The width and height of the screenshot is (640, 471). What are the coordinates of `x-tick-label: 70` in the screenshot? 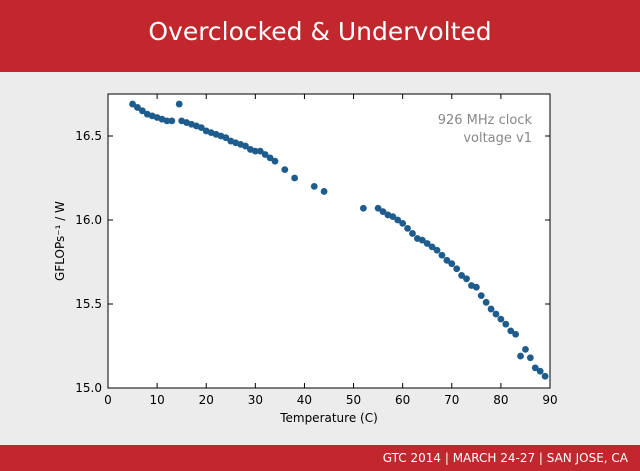 It's located at (451, 400).